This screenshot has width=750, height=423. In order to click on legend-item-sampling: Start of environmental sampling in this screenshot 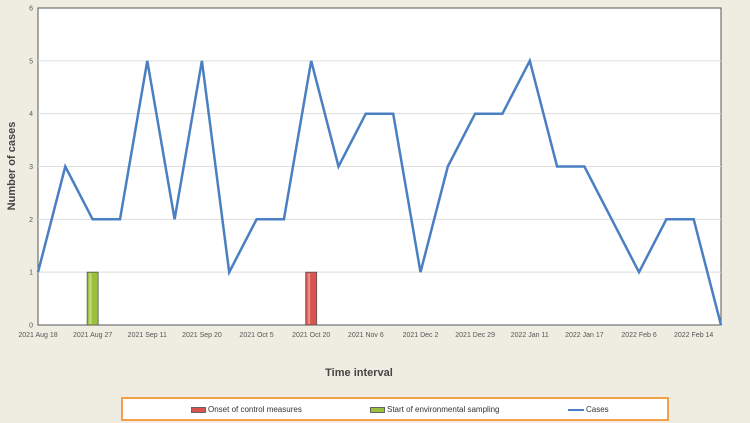, I will do `click(435, 409)`.